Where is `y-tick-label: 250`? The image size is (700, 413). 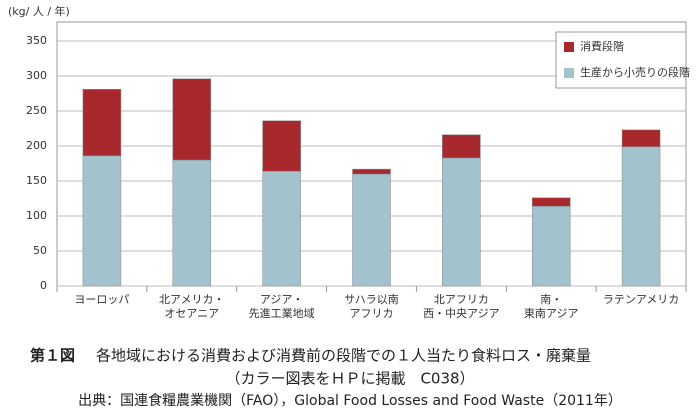 y-tick-label: 250 is located at coordinates (36, 110).